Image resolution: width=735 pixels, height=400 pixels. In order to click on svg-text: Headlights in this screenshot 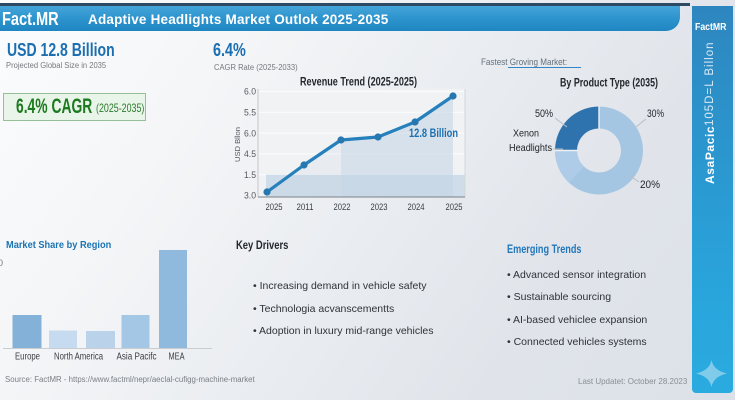, I will do `click(530, 148)`.